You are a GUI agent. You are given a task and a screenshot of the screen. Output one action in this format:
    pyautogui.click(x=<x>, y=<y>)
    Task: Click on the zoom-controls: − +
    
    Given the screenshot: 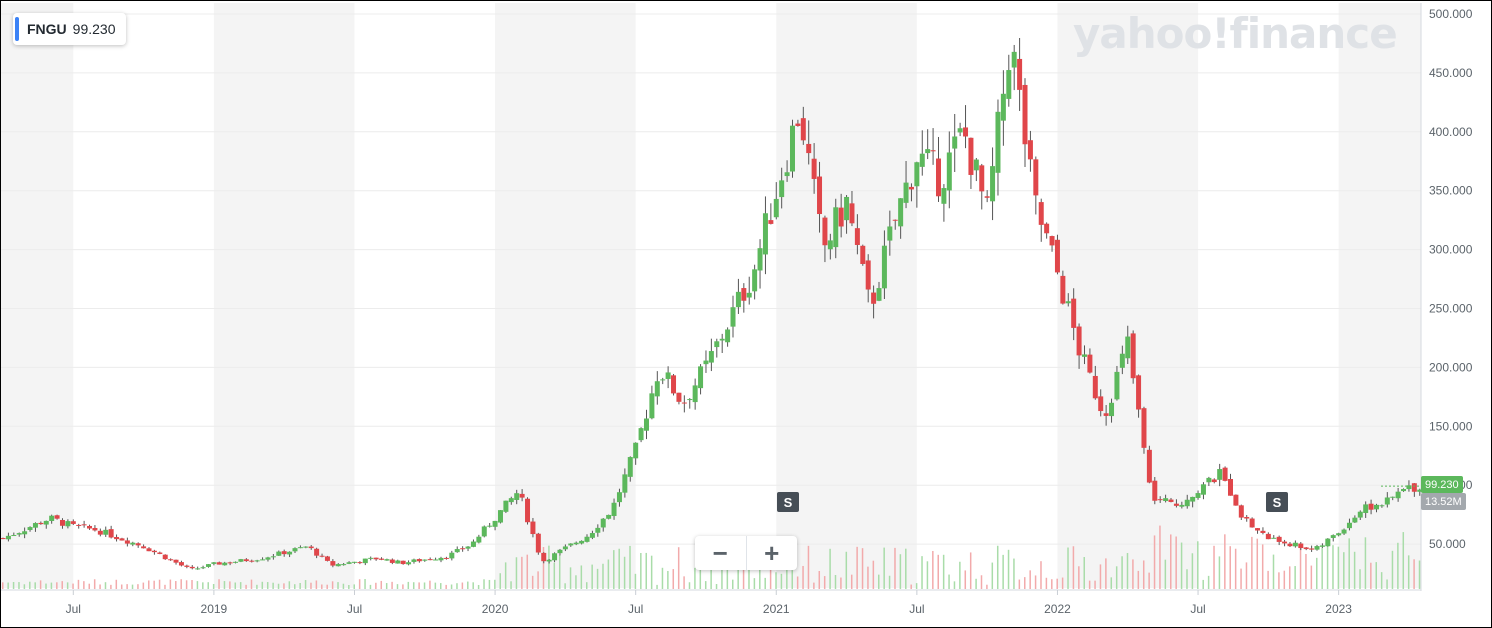 What is the action you would take?
    pyautogui.click(x=746, y=553)
    